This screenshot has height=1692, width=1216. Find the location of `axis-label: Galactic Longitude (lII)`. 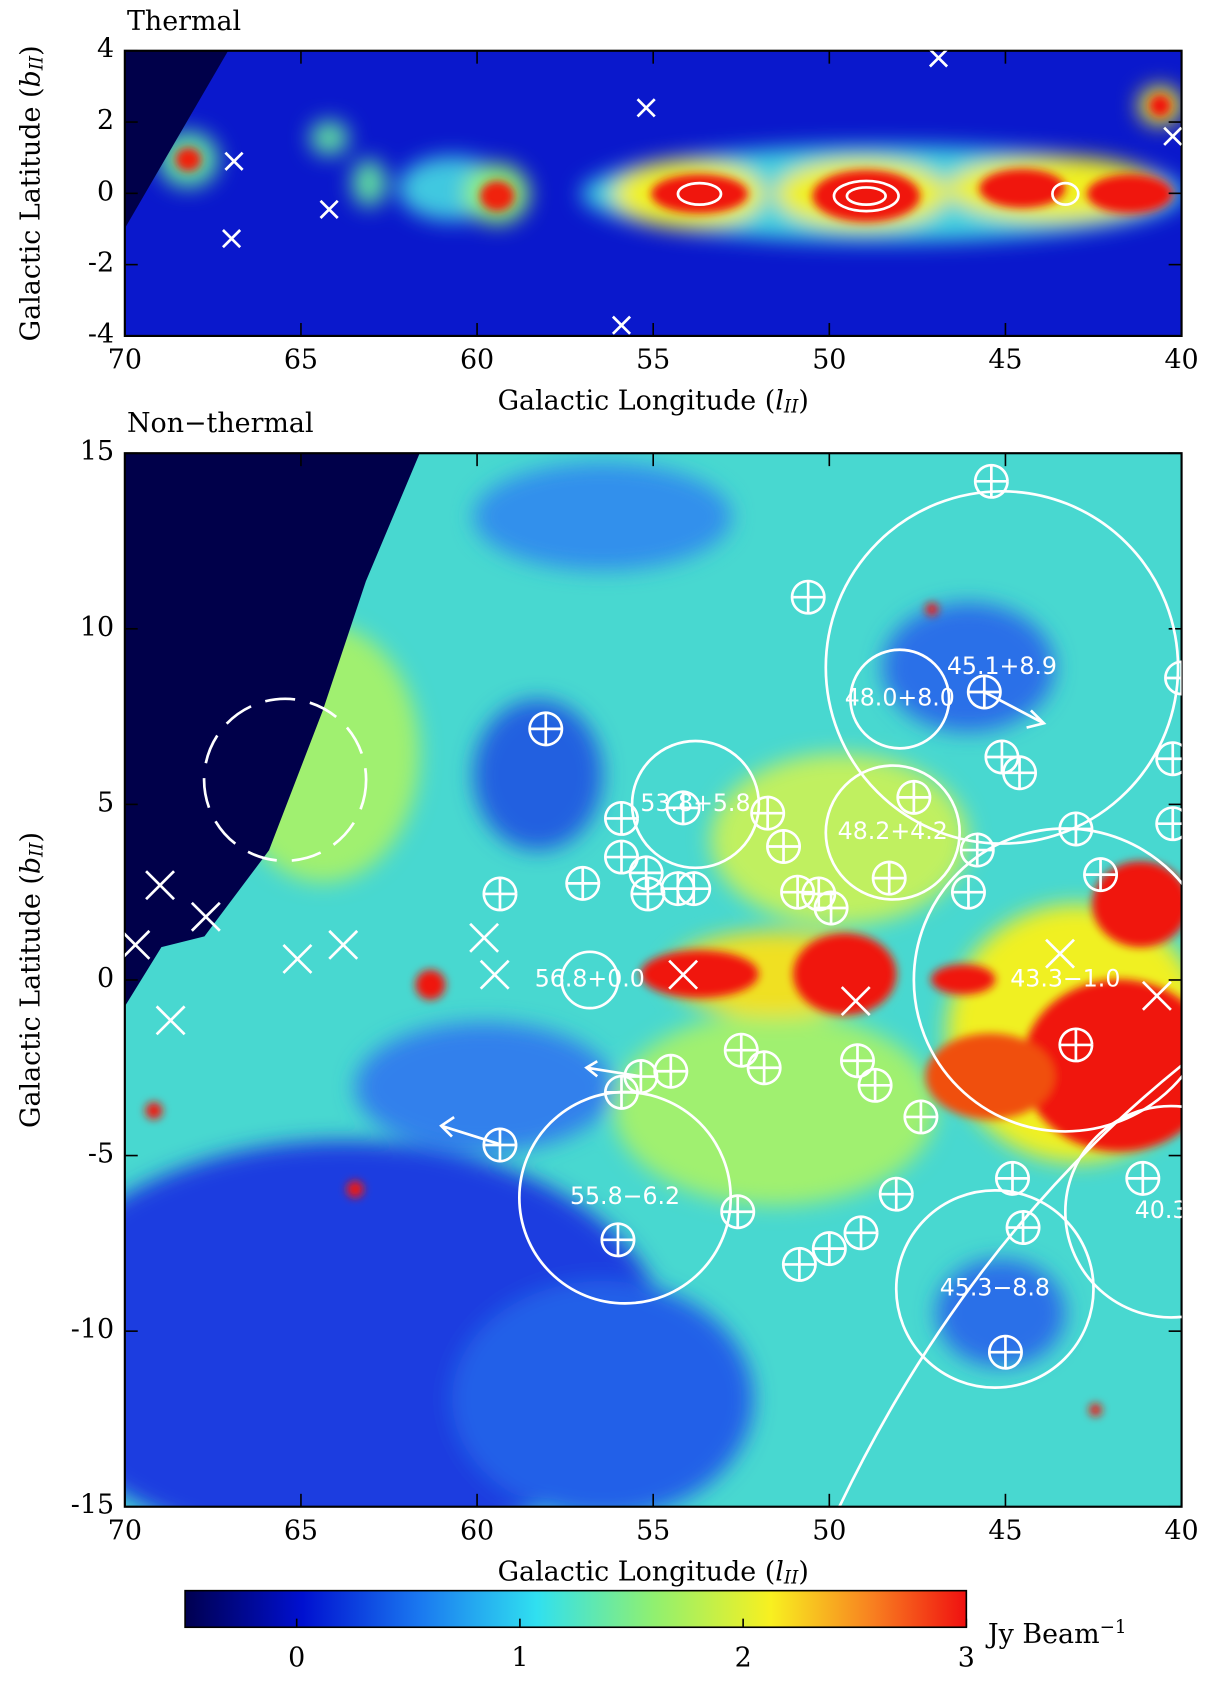

axis-label: Galactic Longitude (lII) is located at coordinates (653, 1572).